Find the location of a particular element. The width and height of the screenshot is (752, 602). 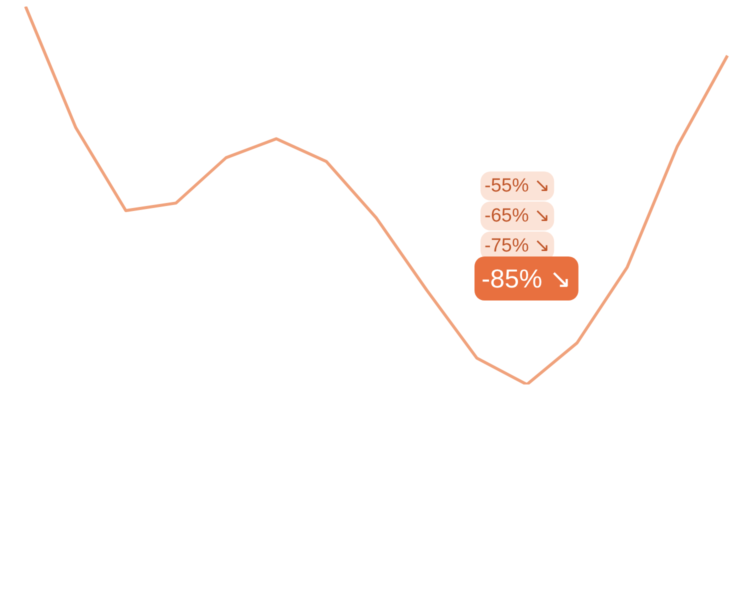

annotation: -75% ↘ is located at coordinates (517, 246).